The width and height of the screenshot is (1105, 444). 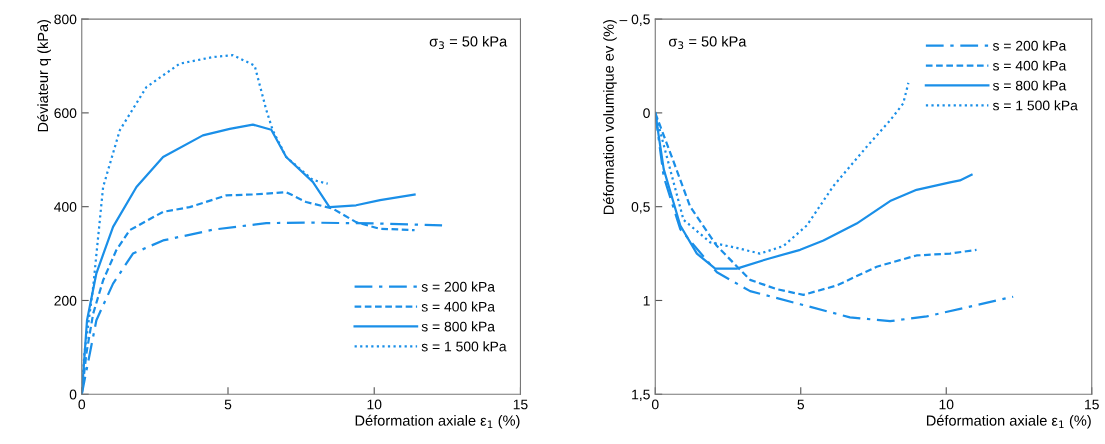 What do you see at coordinates (646, 300) in the screenshot?
I see `y-tick-label: 1` at bounding box center [646, 300].